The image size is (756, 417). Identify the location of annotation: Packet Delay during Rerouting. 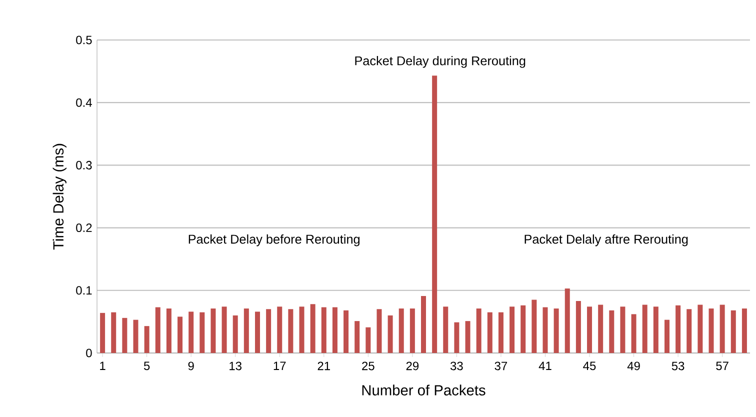
(440, 62).